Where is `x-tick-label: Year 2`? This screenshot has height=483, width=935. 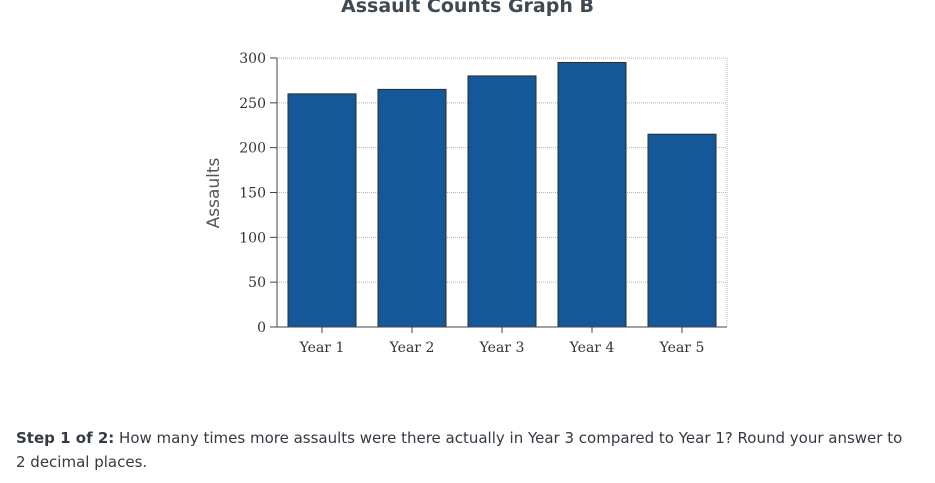
x-tick-label: Year 2 is located at coordinates (412, 348).